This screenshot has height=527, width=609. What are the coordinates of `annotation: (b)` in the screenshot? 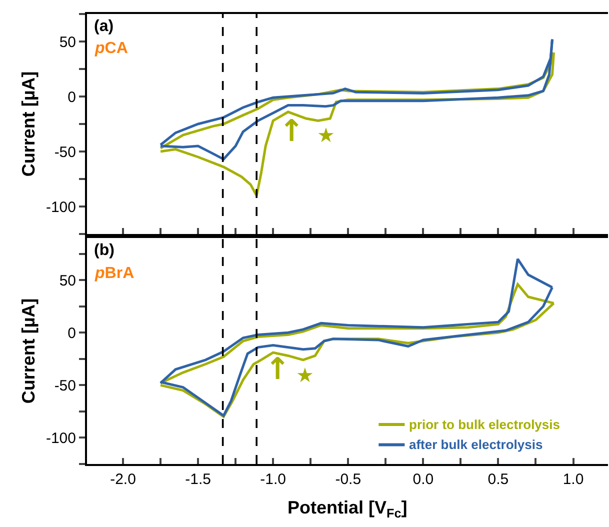 It's located at (104, 250).